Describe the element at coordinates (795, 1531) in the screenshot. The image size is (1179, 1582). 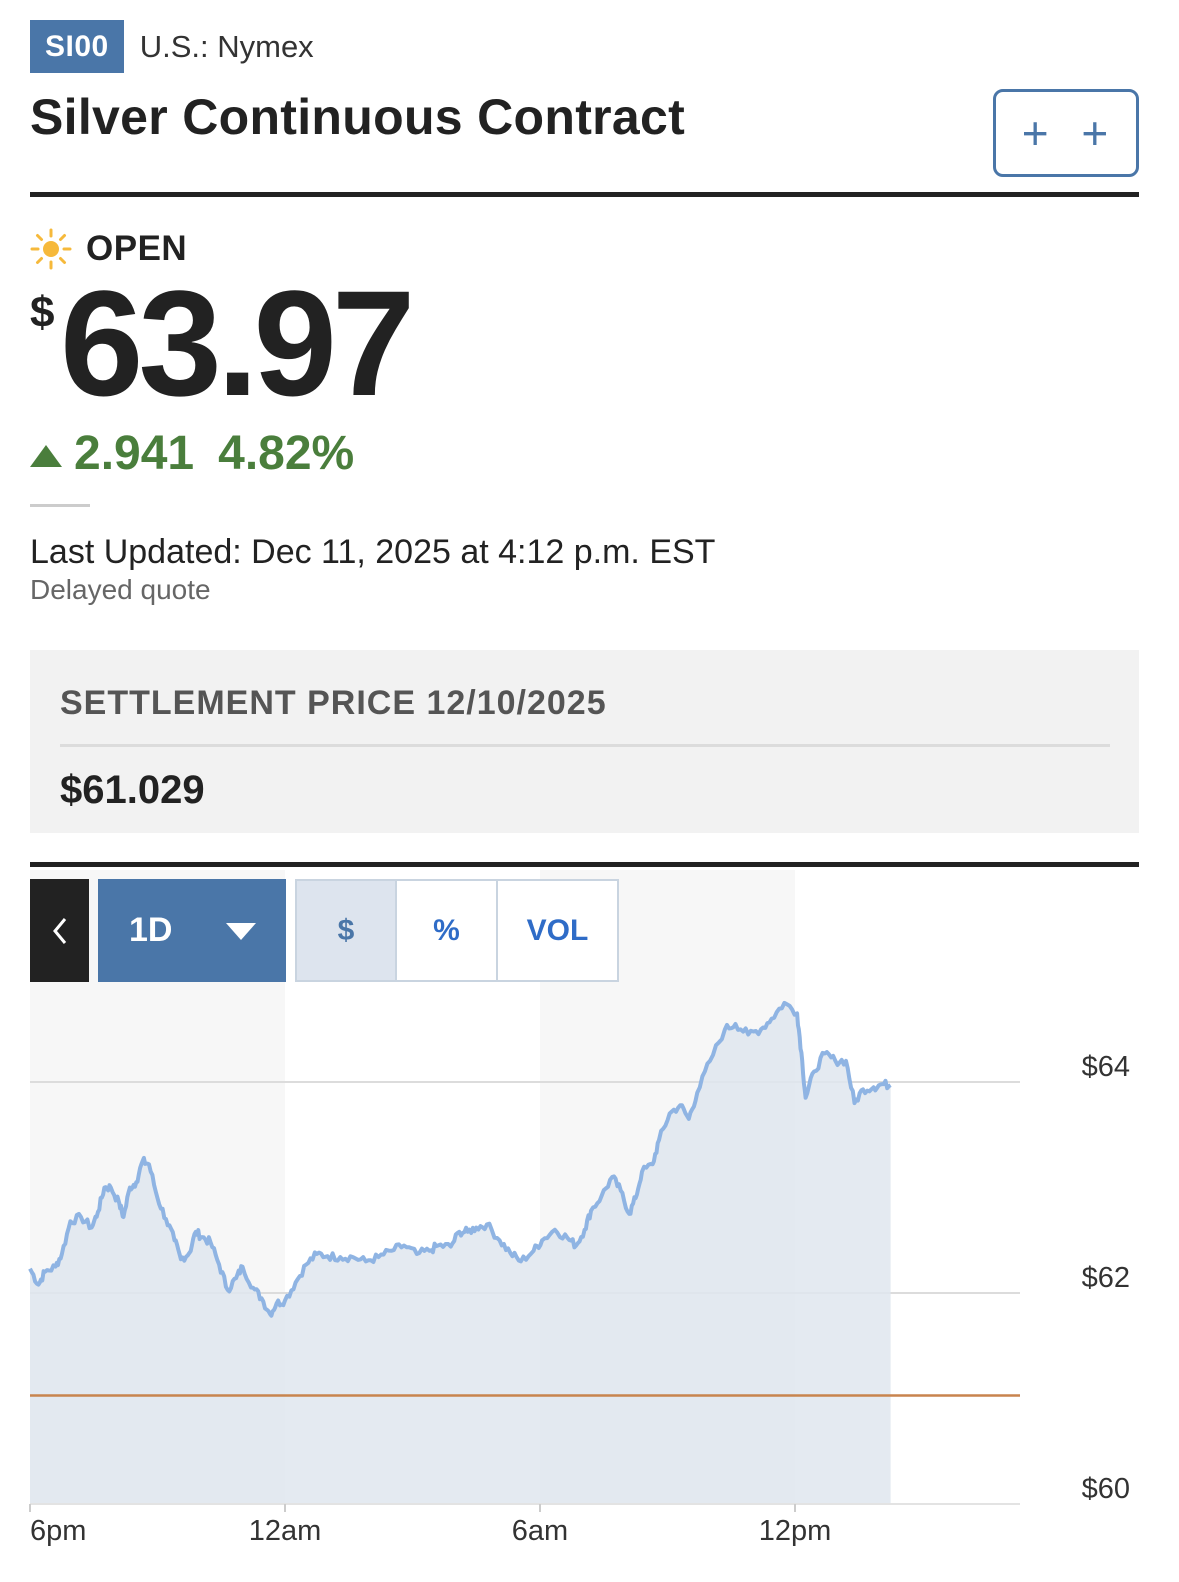
I see `chart-x-tick-label: 12pm` at that location.